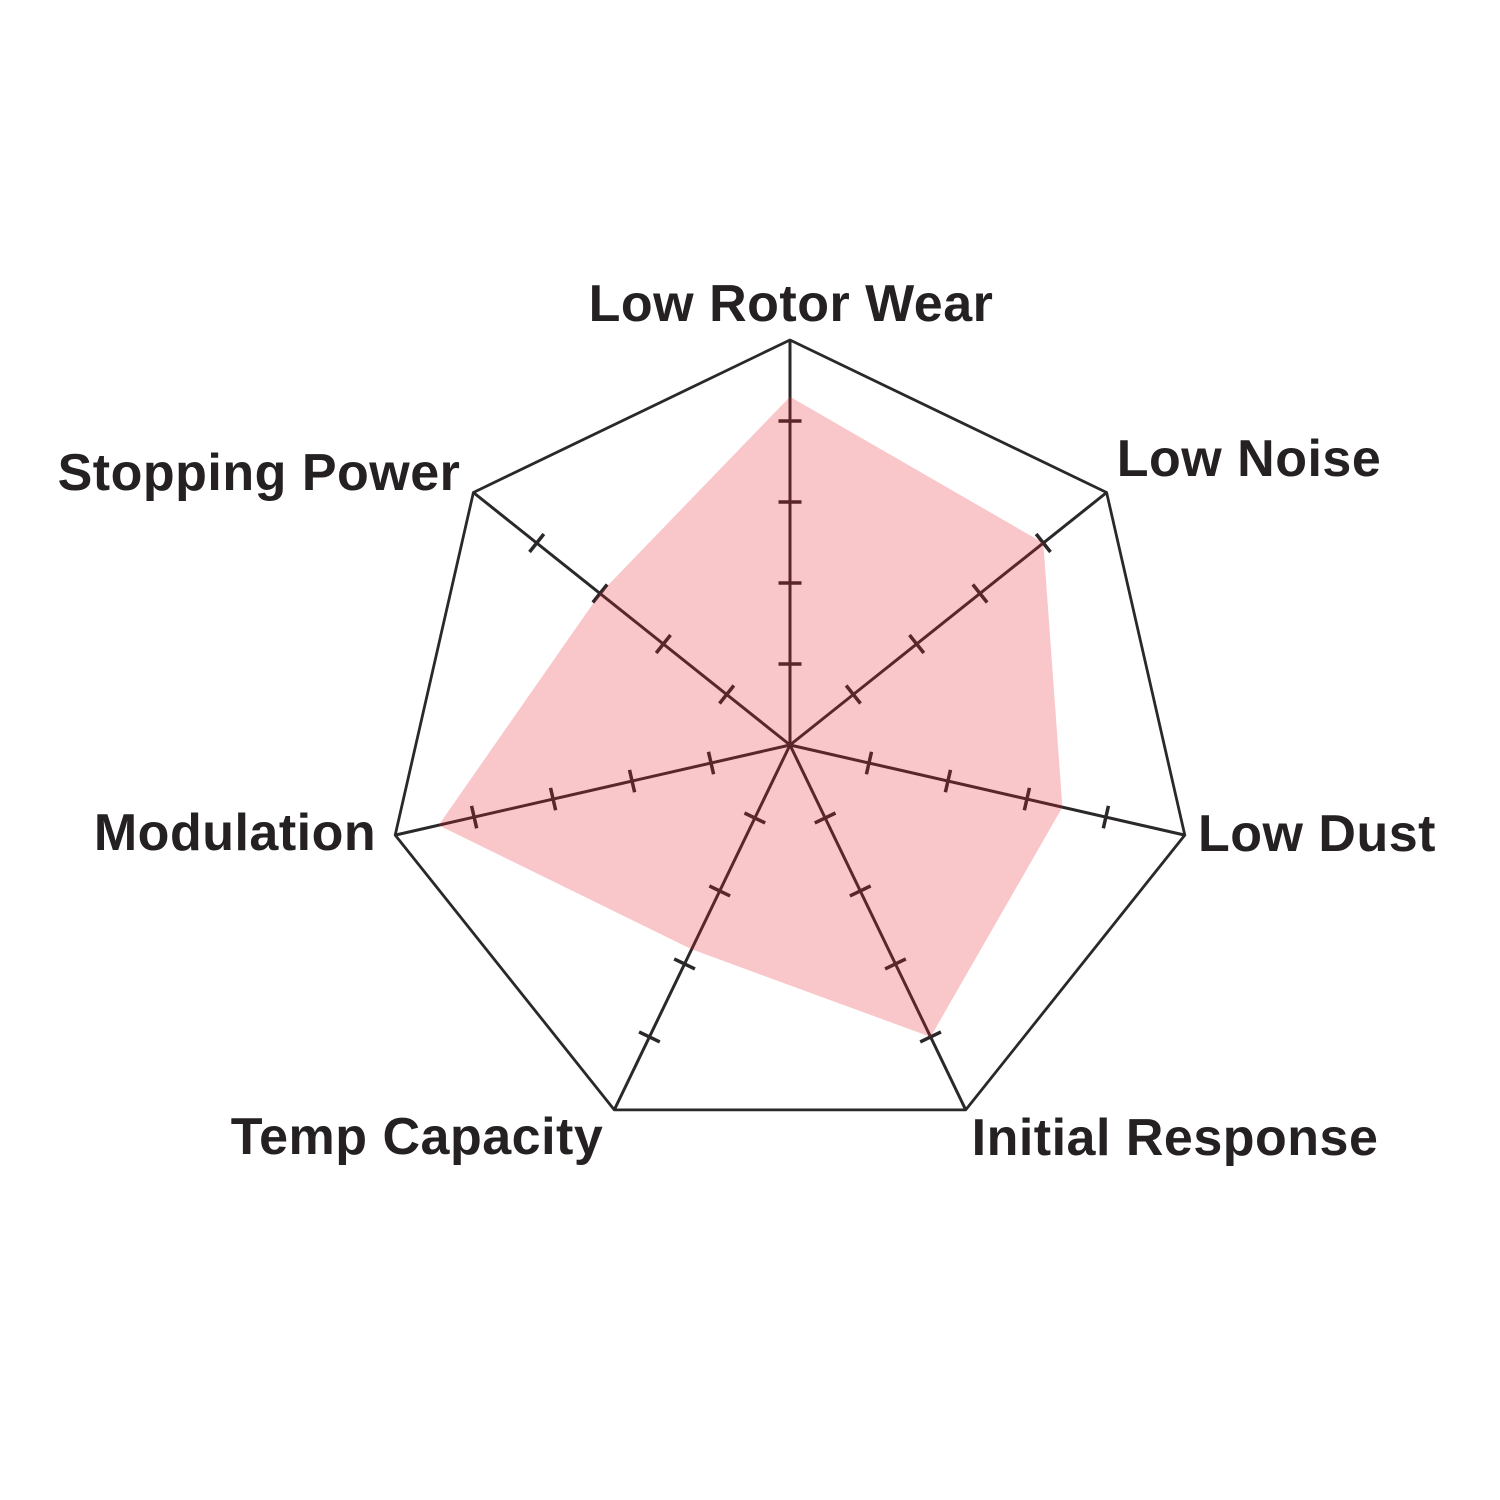 The width and height of the screenshot is (1500, 1500). What do you see at coordinates (235, 833) in the screenshot?
I see `axis-label-modulation: Modulation` at bounding box center [235, 833].